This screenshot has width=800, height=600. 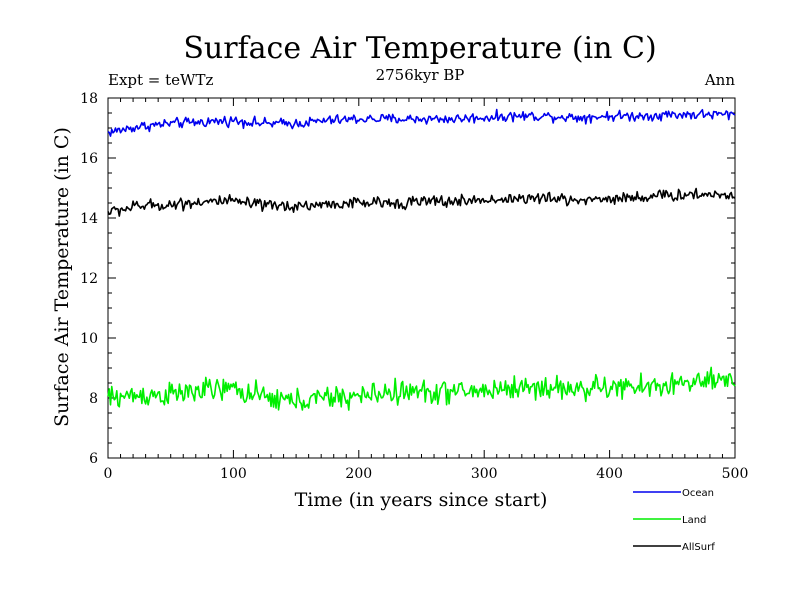 I want to click on y-tick-label: 12, so click(x=89, y=279).